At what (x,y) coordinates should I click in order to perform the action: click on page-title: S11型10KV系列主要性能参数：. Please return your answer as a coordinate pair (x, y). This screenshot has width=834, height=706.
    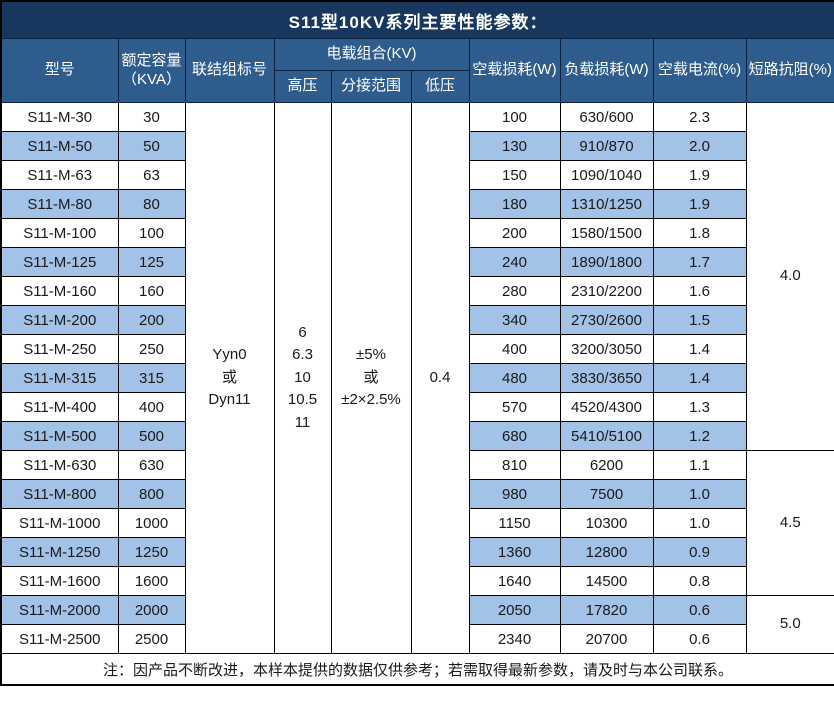
    Looking at the image, I should click on (417, 19).